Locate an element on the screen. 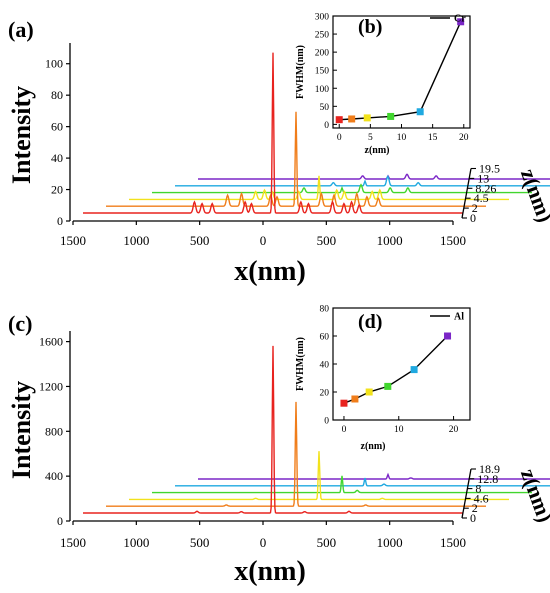 The image size is (550, 593). series-line-z-4.6 is located at coordinates (319, 476).